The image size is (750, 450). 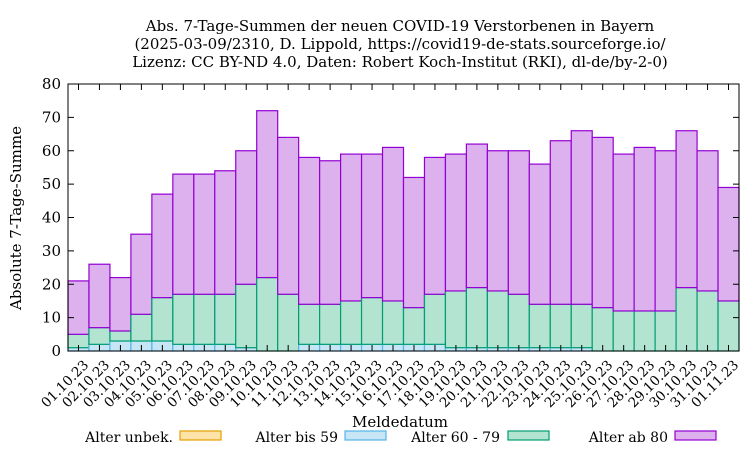 What do you see at coordinates (628, 438) in the screenshot?
I see `legend-label: Alter ab 80` at bounding box center [628, 438].